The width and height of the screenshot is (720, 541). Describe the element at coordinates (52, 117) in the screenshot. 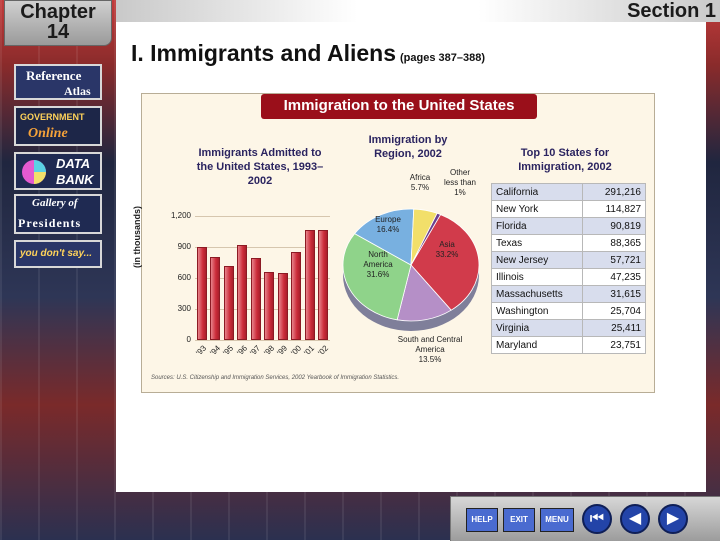

I see `government-online-line1: GOVERNMENT` at that location.